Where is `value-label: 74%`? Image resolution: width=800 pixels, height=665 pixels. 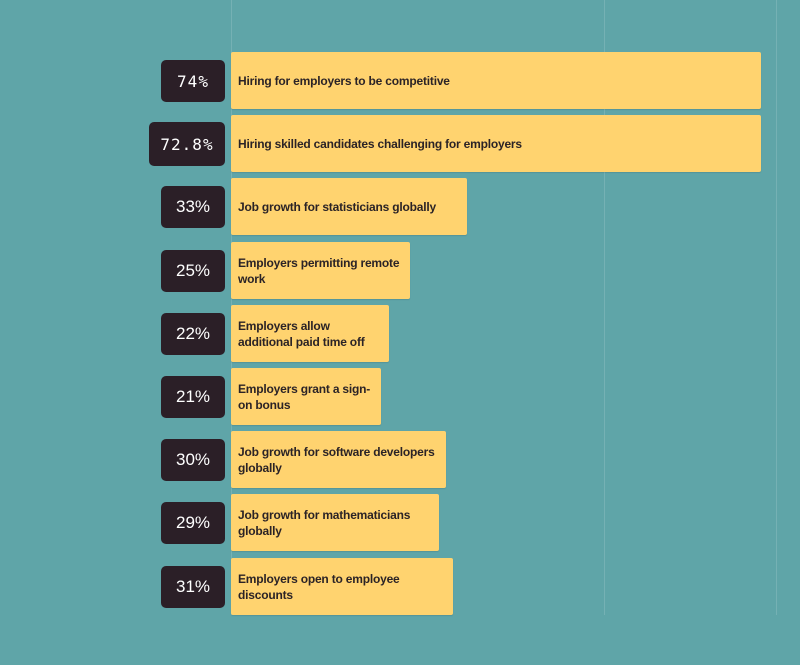 value-label: 74% is located at coordinates (193, 81).